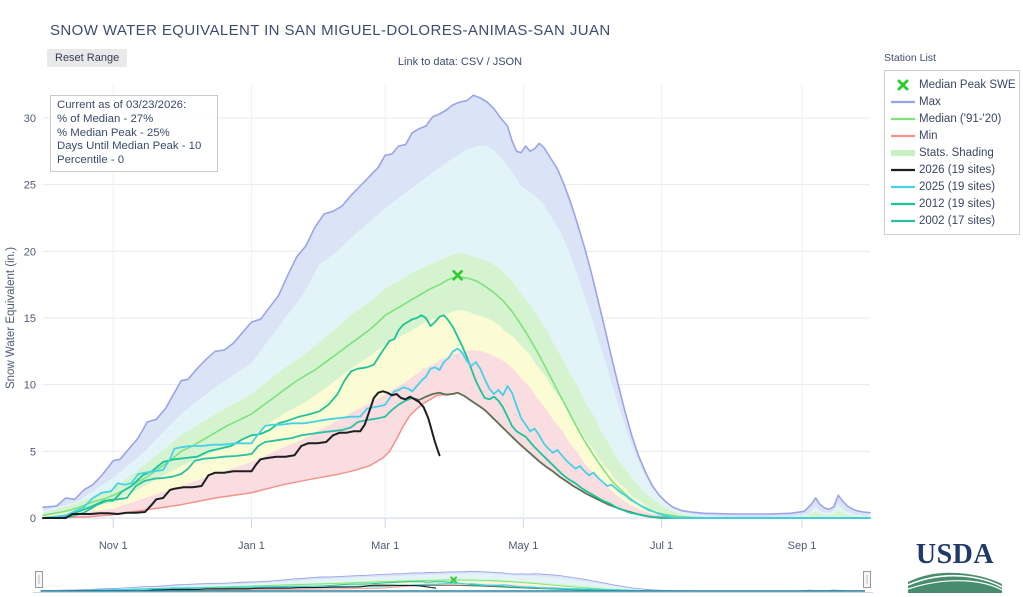  Describe the element at coordinates (33, 452) in the screenshot. I see `y-tick-label: 5` at that location.